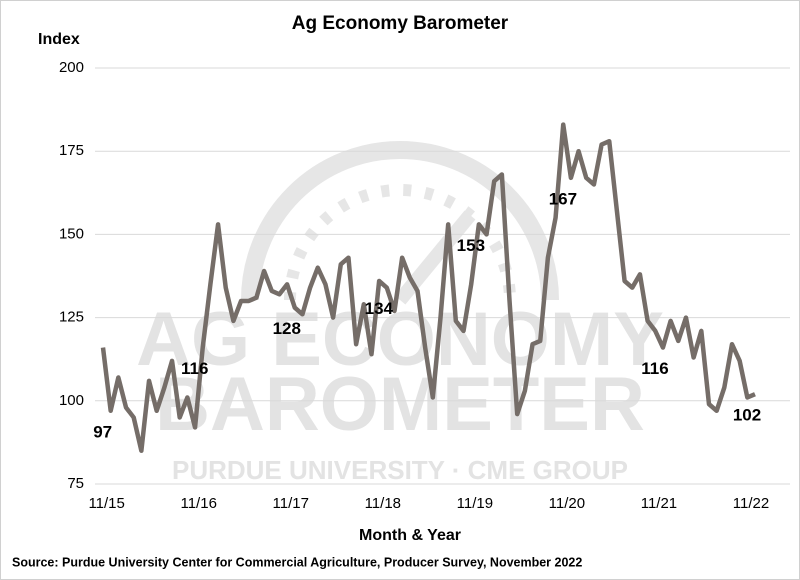 The height and width of the screenshot is (580, 800). What do you see at coordinates (198, 503) in the screenshot?
I see `x-tick-label: 11/16` at bounding box center [198, 503].